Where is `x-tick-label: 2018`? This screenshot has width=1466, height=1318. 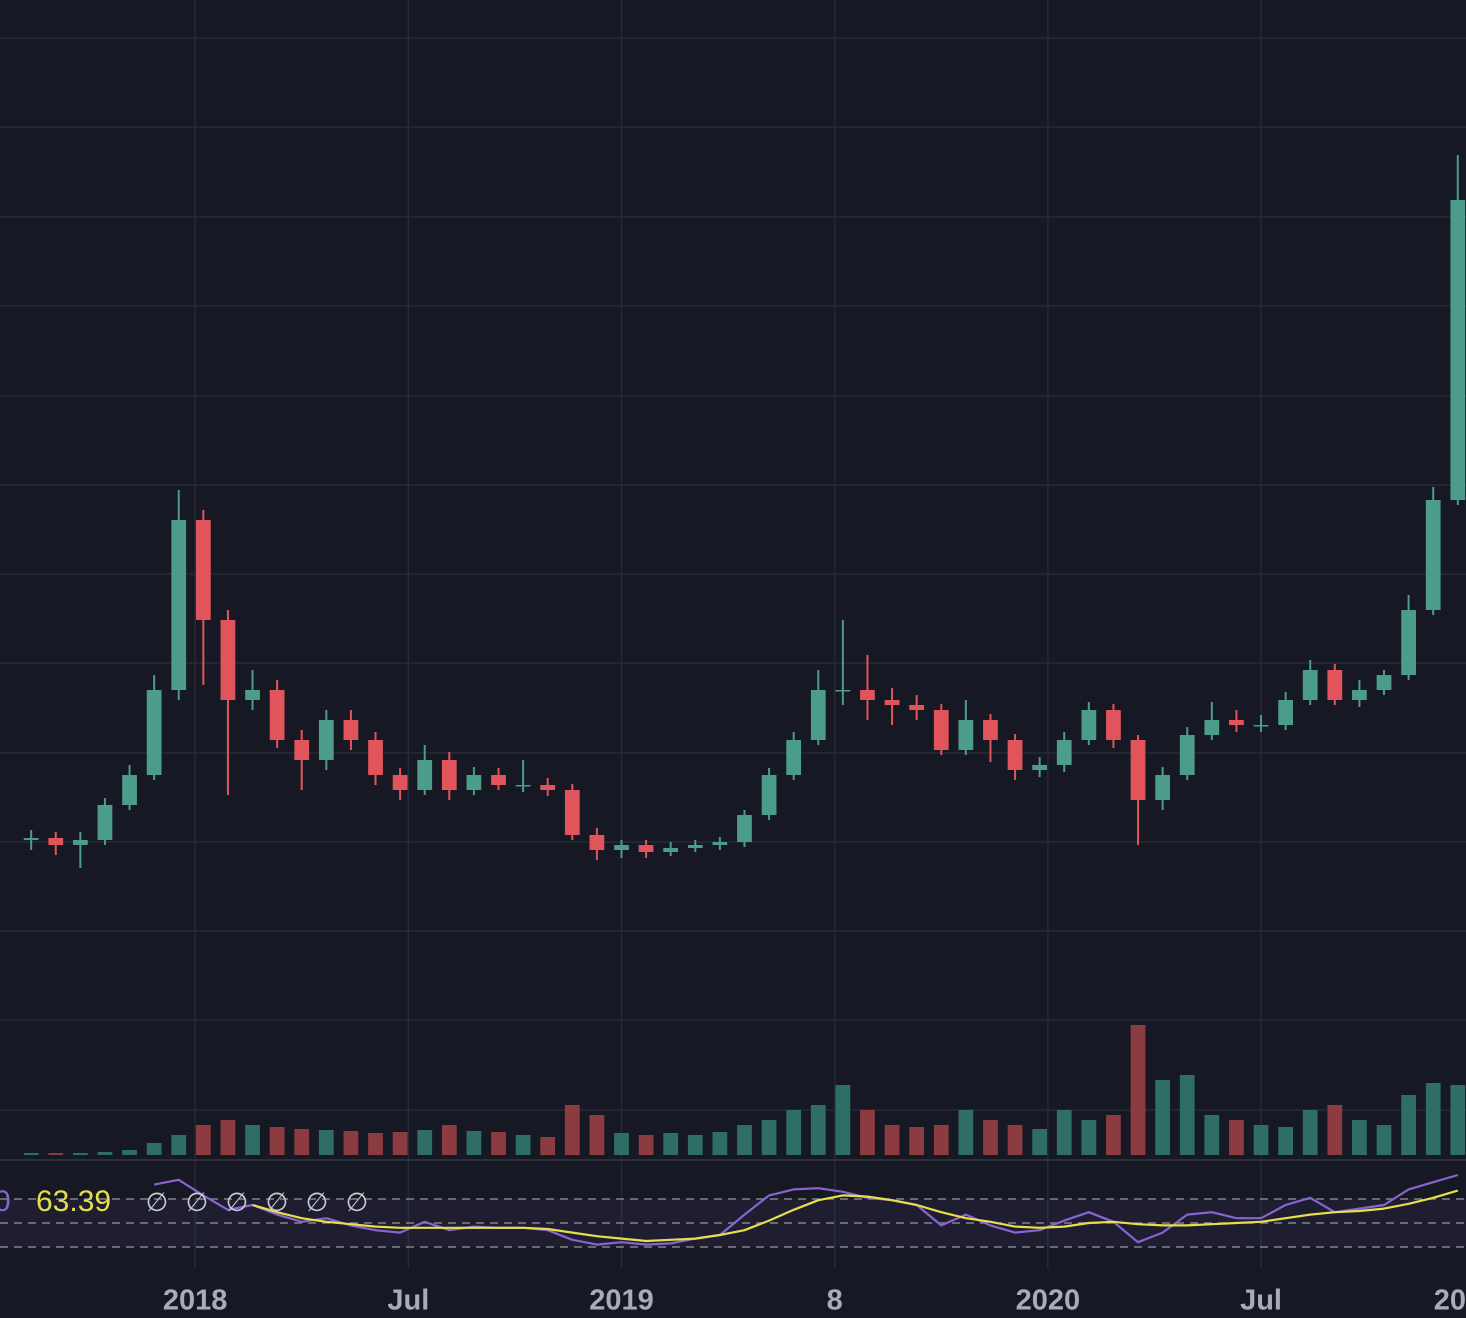
x-tick-label: 2018 is located at coordinates (195, 1301).